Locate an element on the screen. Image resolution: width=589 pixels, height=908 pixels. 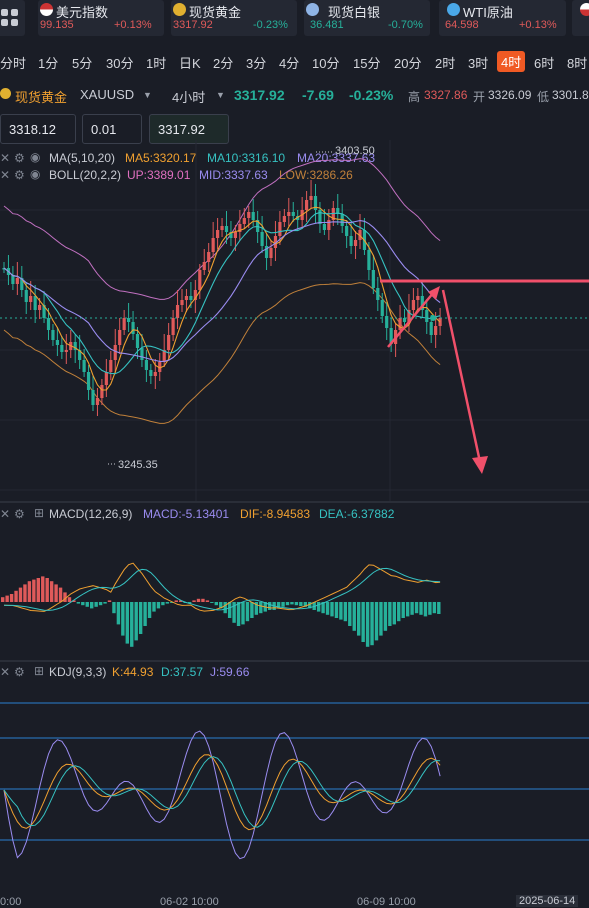
tab-timeframe: 分时 is located at coordinates (13, 63).